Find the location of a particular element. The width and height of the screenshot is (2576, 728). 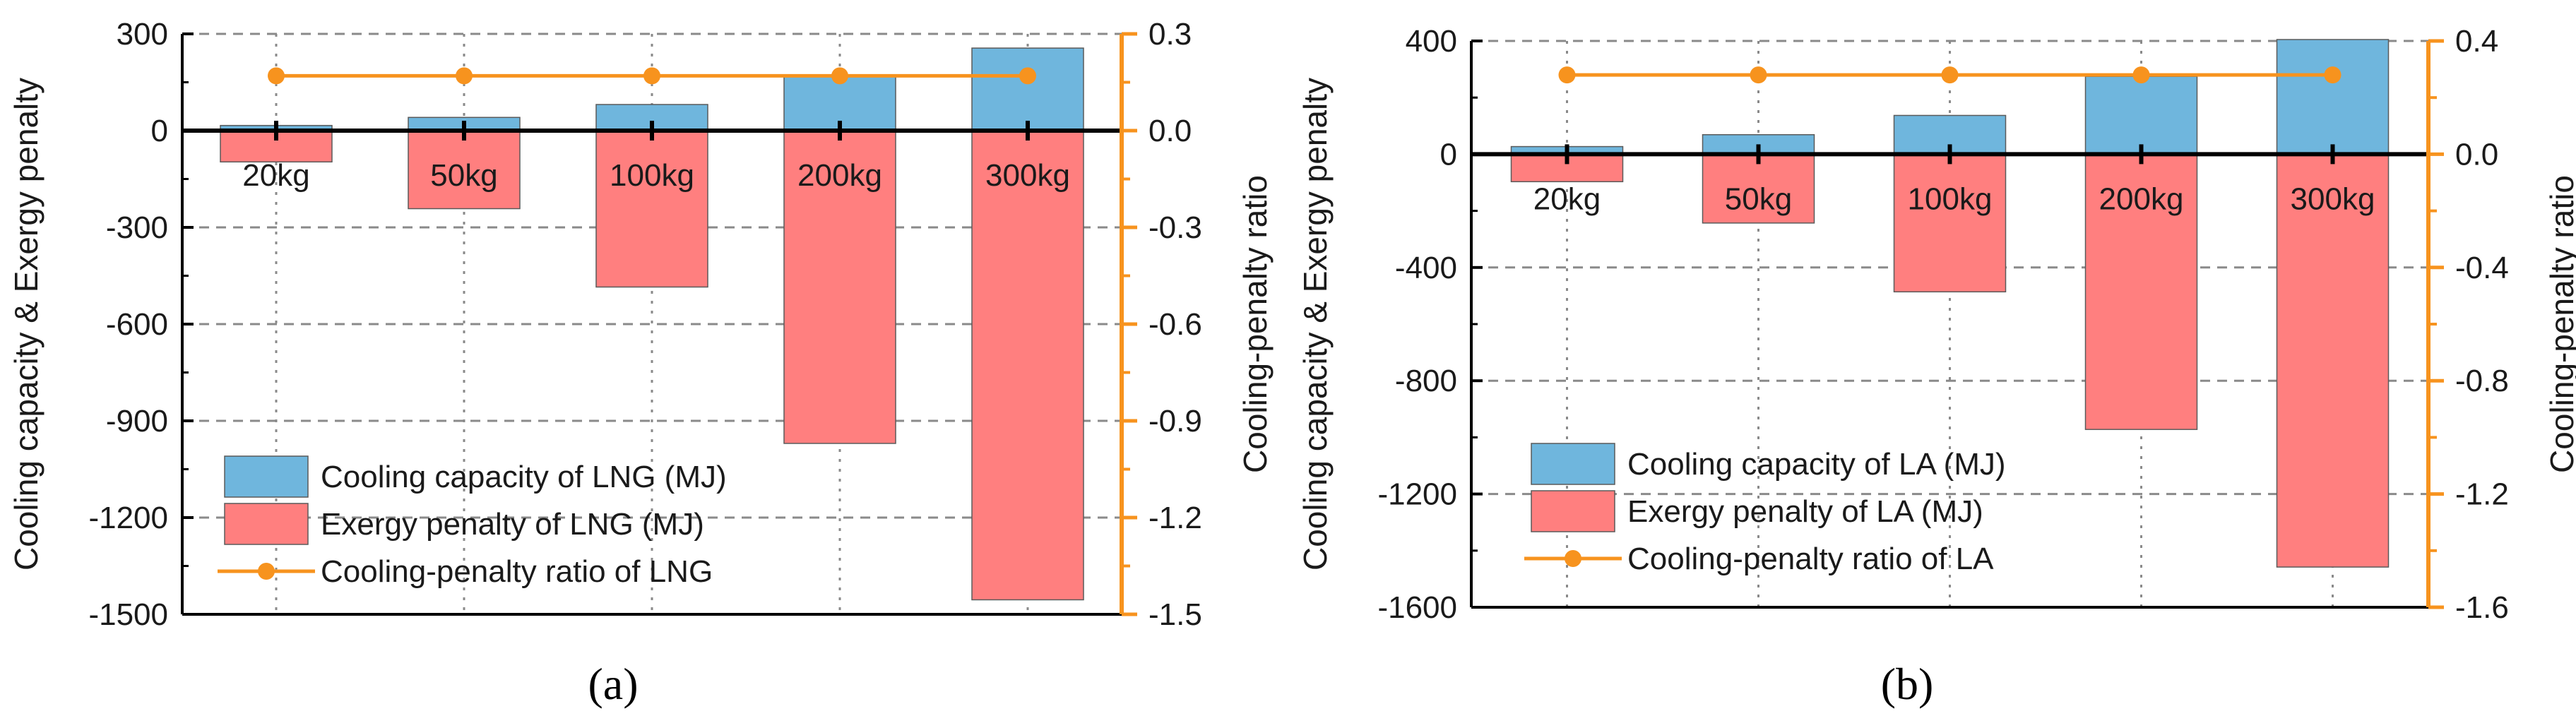

left-tick-label: -400 is located at coordinates (1426, 268).